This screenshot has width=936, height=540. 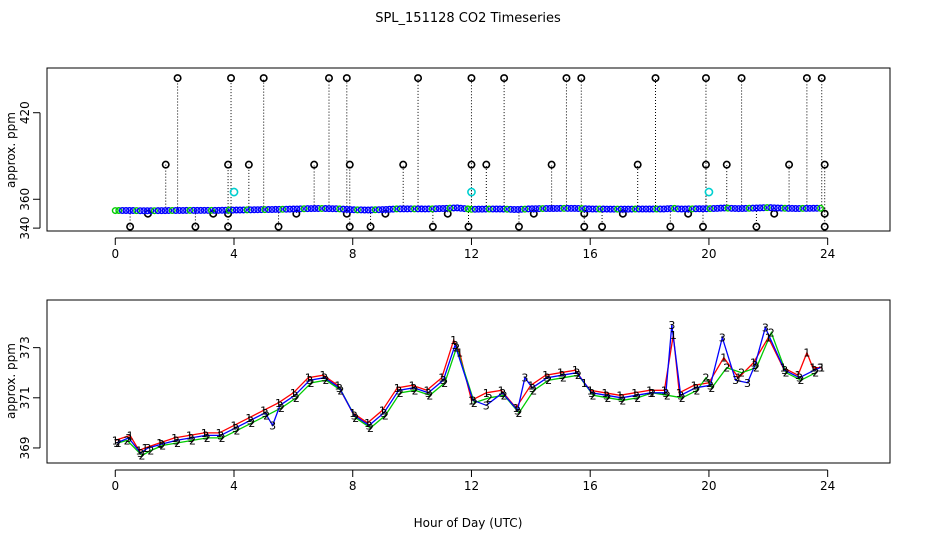 I want to click on top-x-tick-label: 8, so click(x=353, y=254).